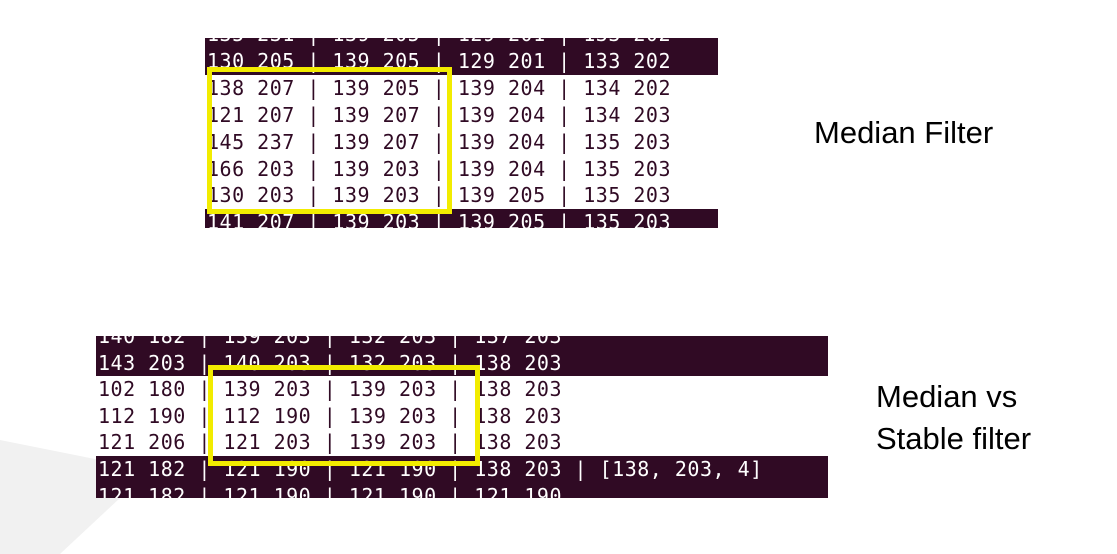  Describe the element at coordinates (462, 490) in the screenshot. I see `terminal-row: 121 182 | 121 190 | 121 190 | 121 190` at that location.